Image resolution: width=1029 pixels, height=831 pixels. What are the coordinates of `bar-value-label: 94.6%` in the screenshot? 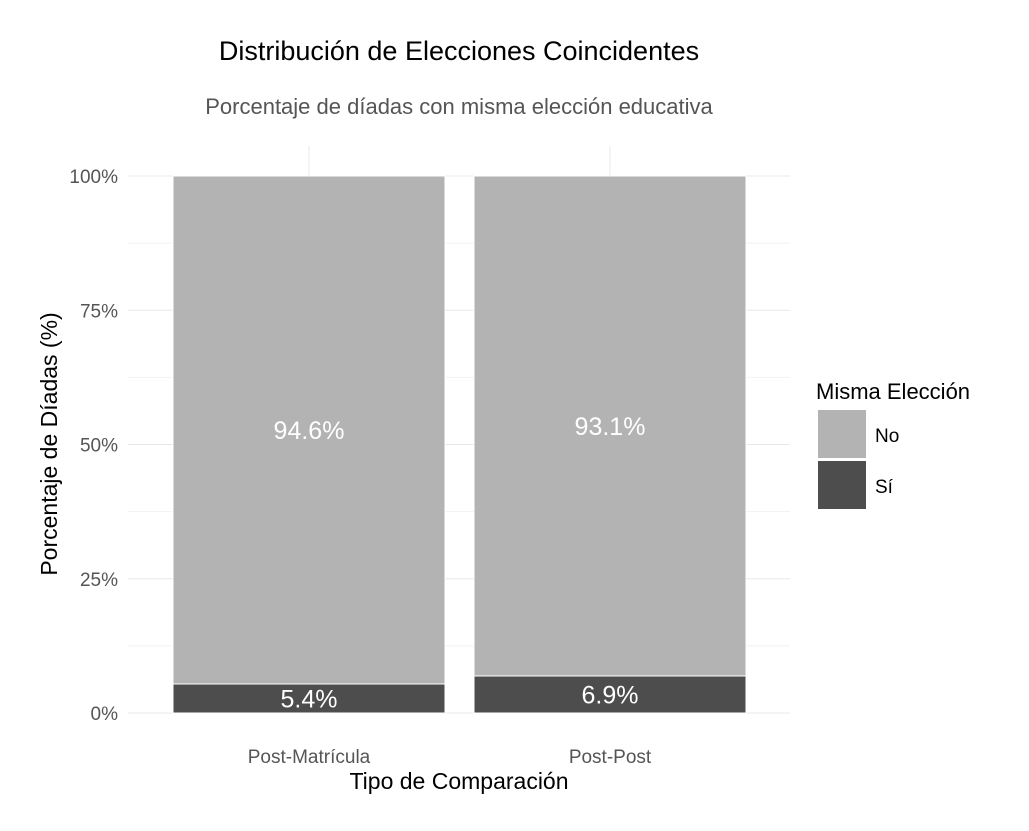 It's located at (309, 431).